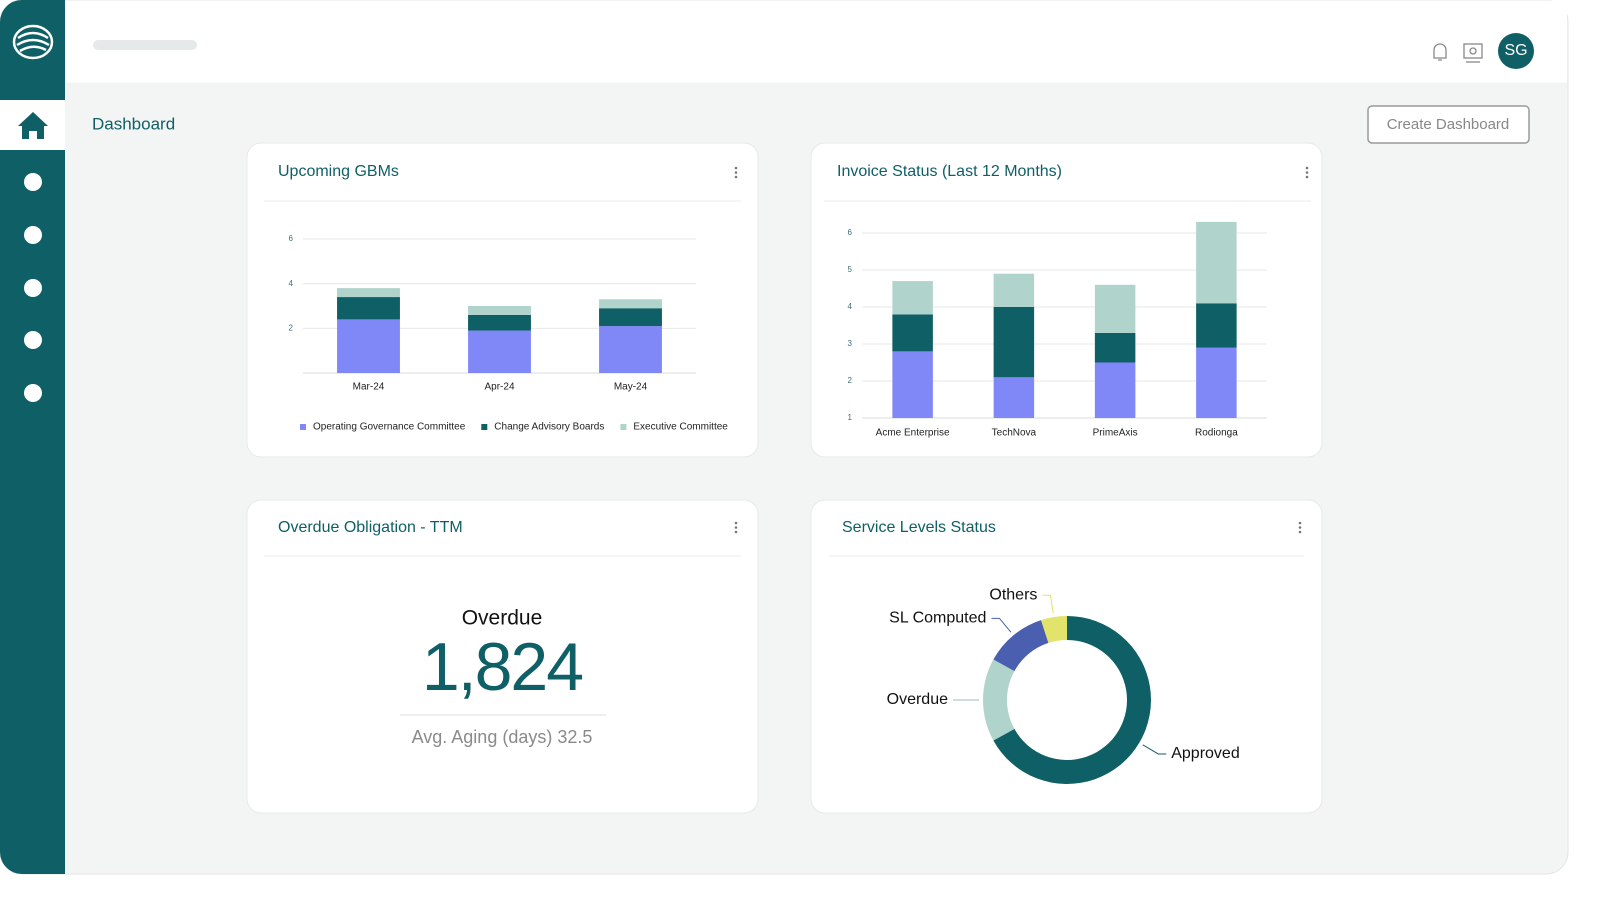 The width and height of the screenshot is (1600, 897). I want to click on legend-label: Change Advisory Boards, so click(549, 427).